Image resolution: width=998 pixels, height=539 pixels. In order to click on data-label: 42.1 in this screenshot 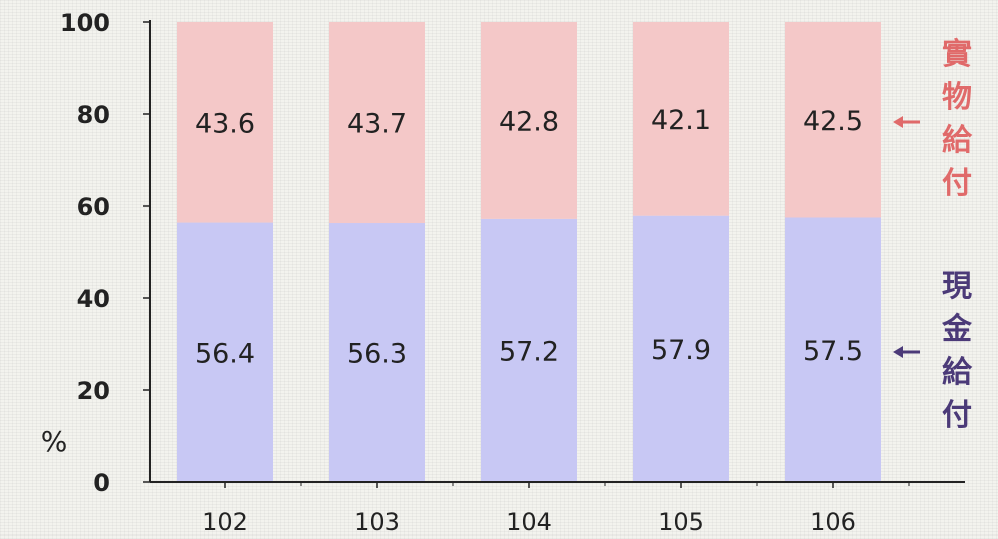, I will do `click(681, 120)`.